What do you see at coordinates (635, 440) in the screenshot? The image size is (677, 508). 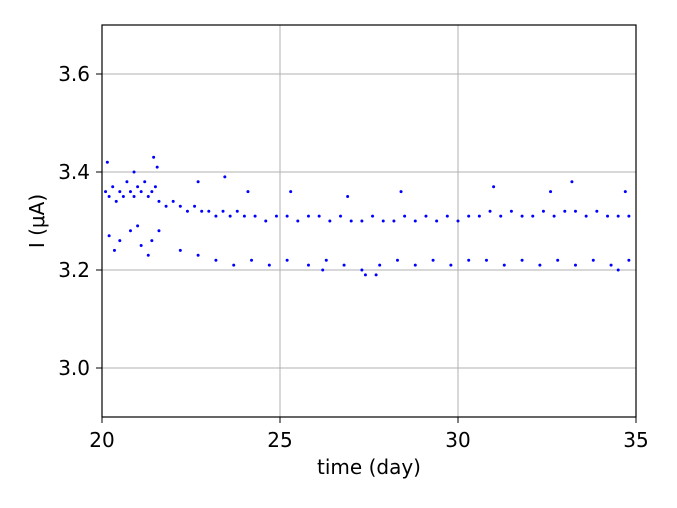 I see `x-tick-label: 35` at bounding box center [635, 440].